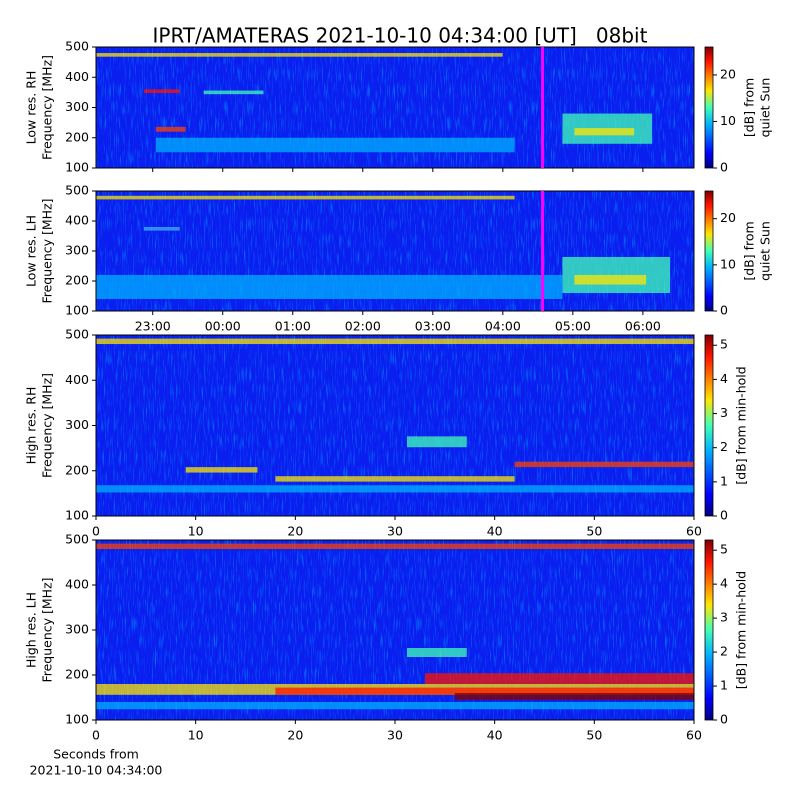 The height and width of the screenshot is (800, 800). What do you see at coordinates (153, 326) in the screenshot?
I see `x-tick-label: 23:00` at bounding box center [153, 326].